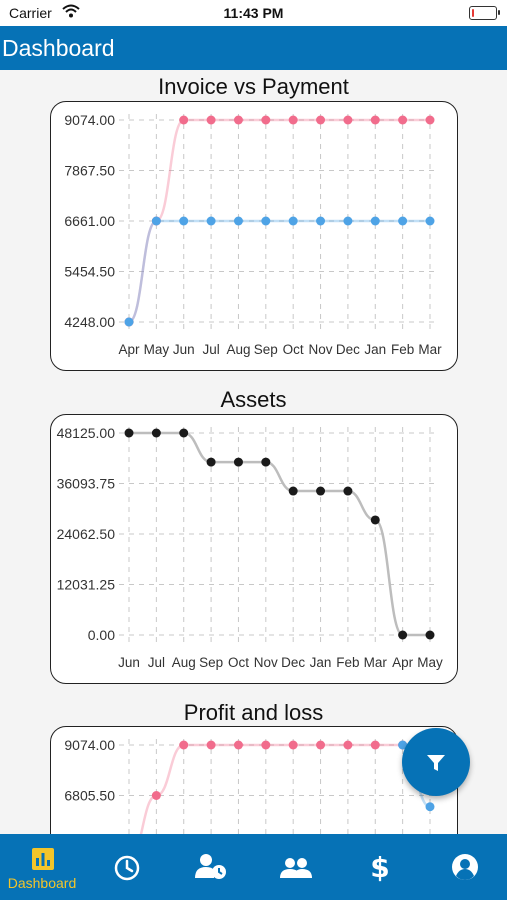  I want to click on tab-payments: $, so click(380, 867).